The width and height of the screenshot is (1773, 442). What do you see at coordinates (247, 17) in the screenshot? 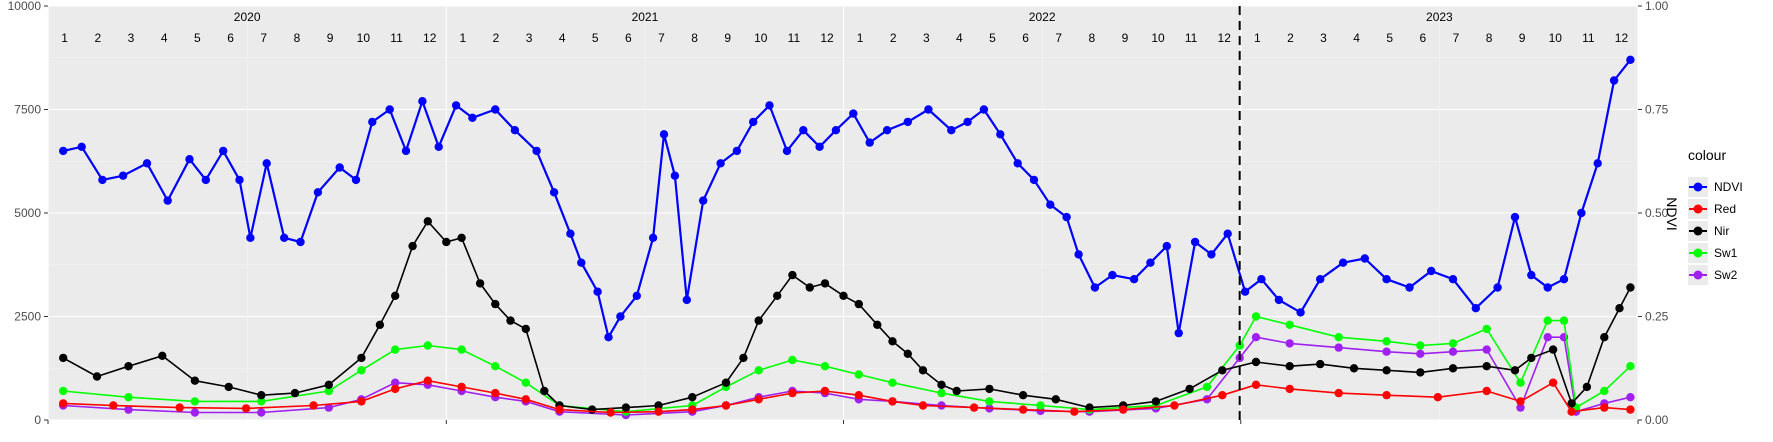
I see `year-label: 2020` at bounding box center [247, 17].